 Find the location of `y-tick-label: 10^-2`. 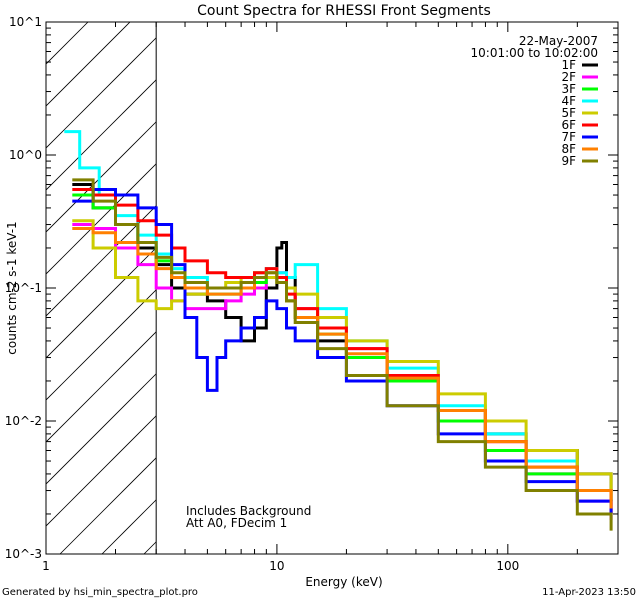

y-tick-label: 10^-2 is located at coordinates (23, 421).